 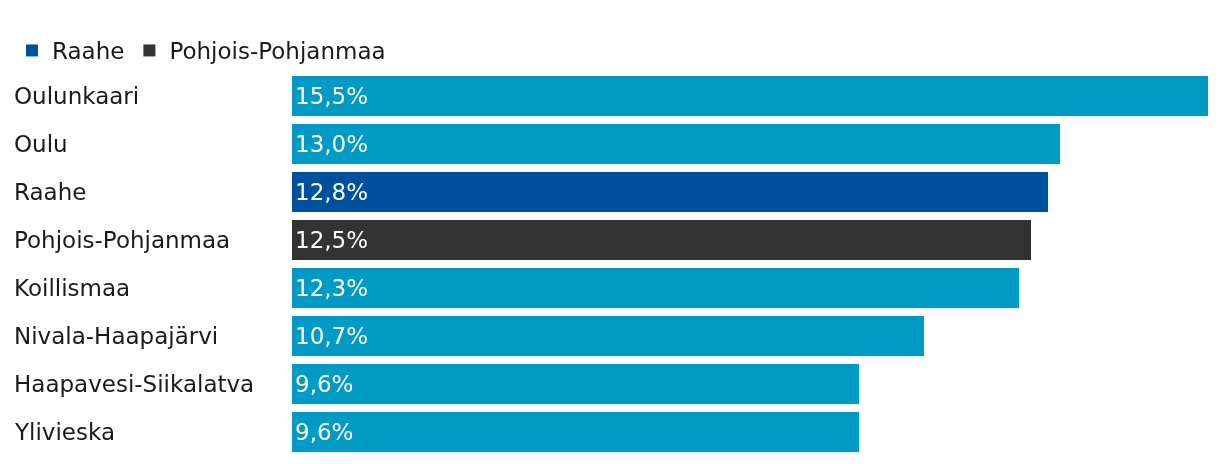 I want to click on data-label: 15,5%, so click(x=332, y=96).